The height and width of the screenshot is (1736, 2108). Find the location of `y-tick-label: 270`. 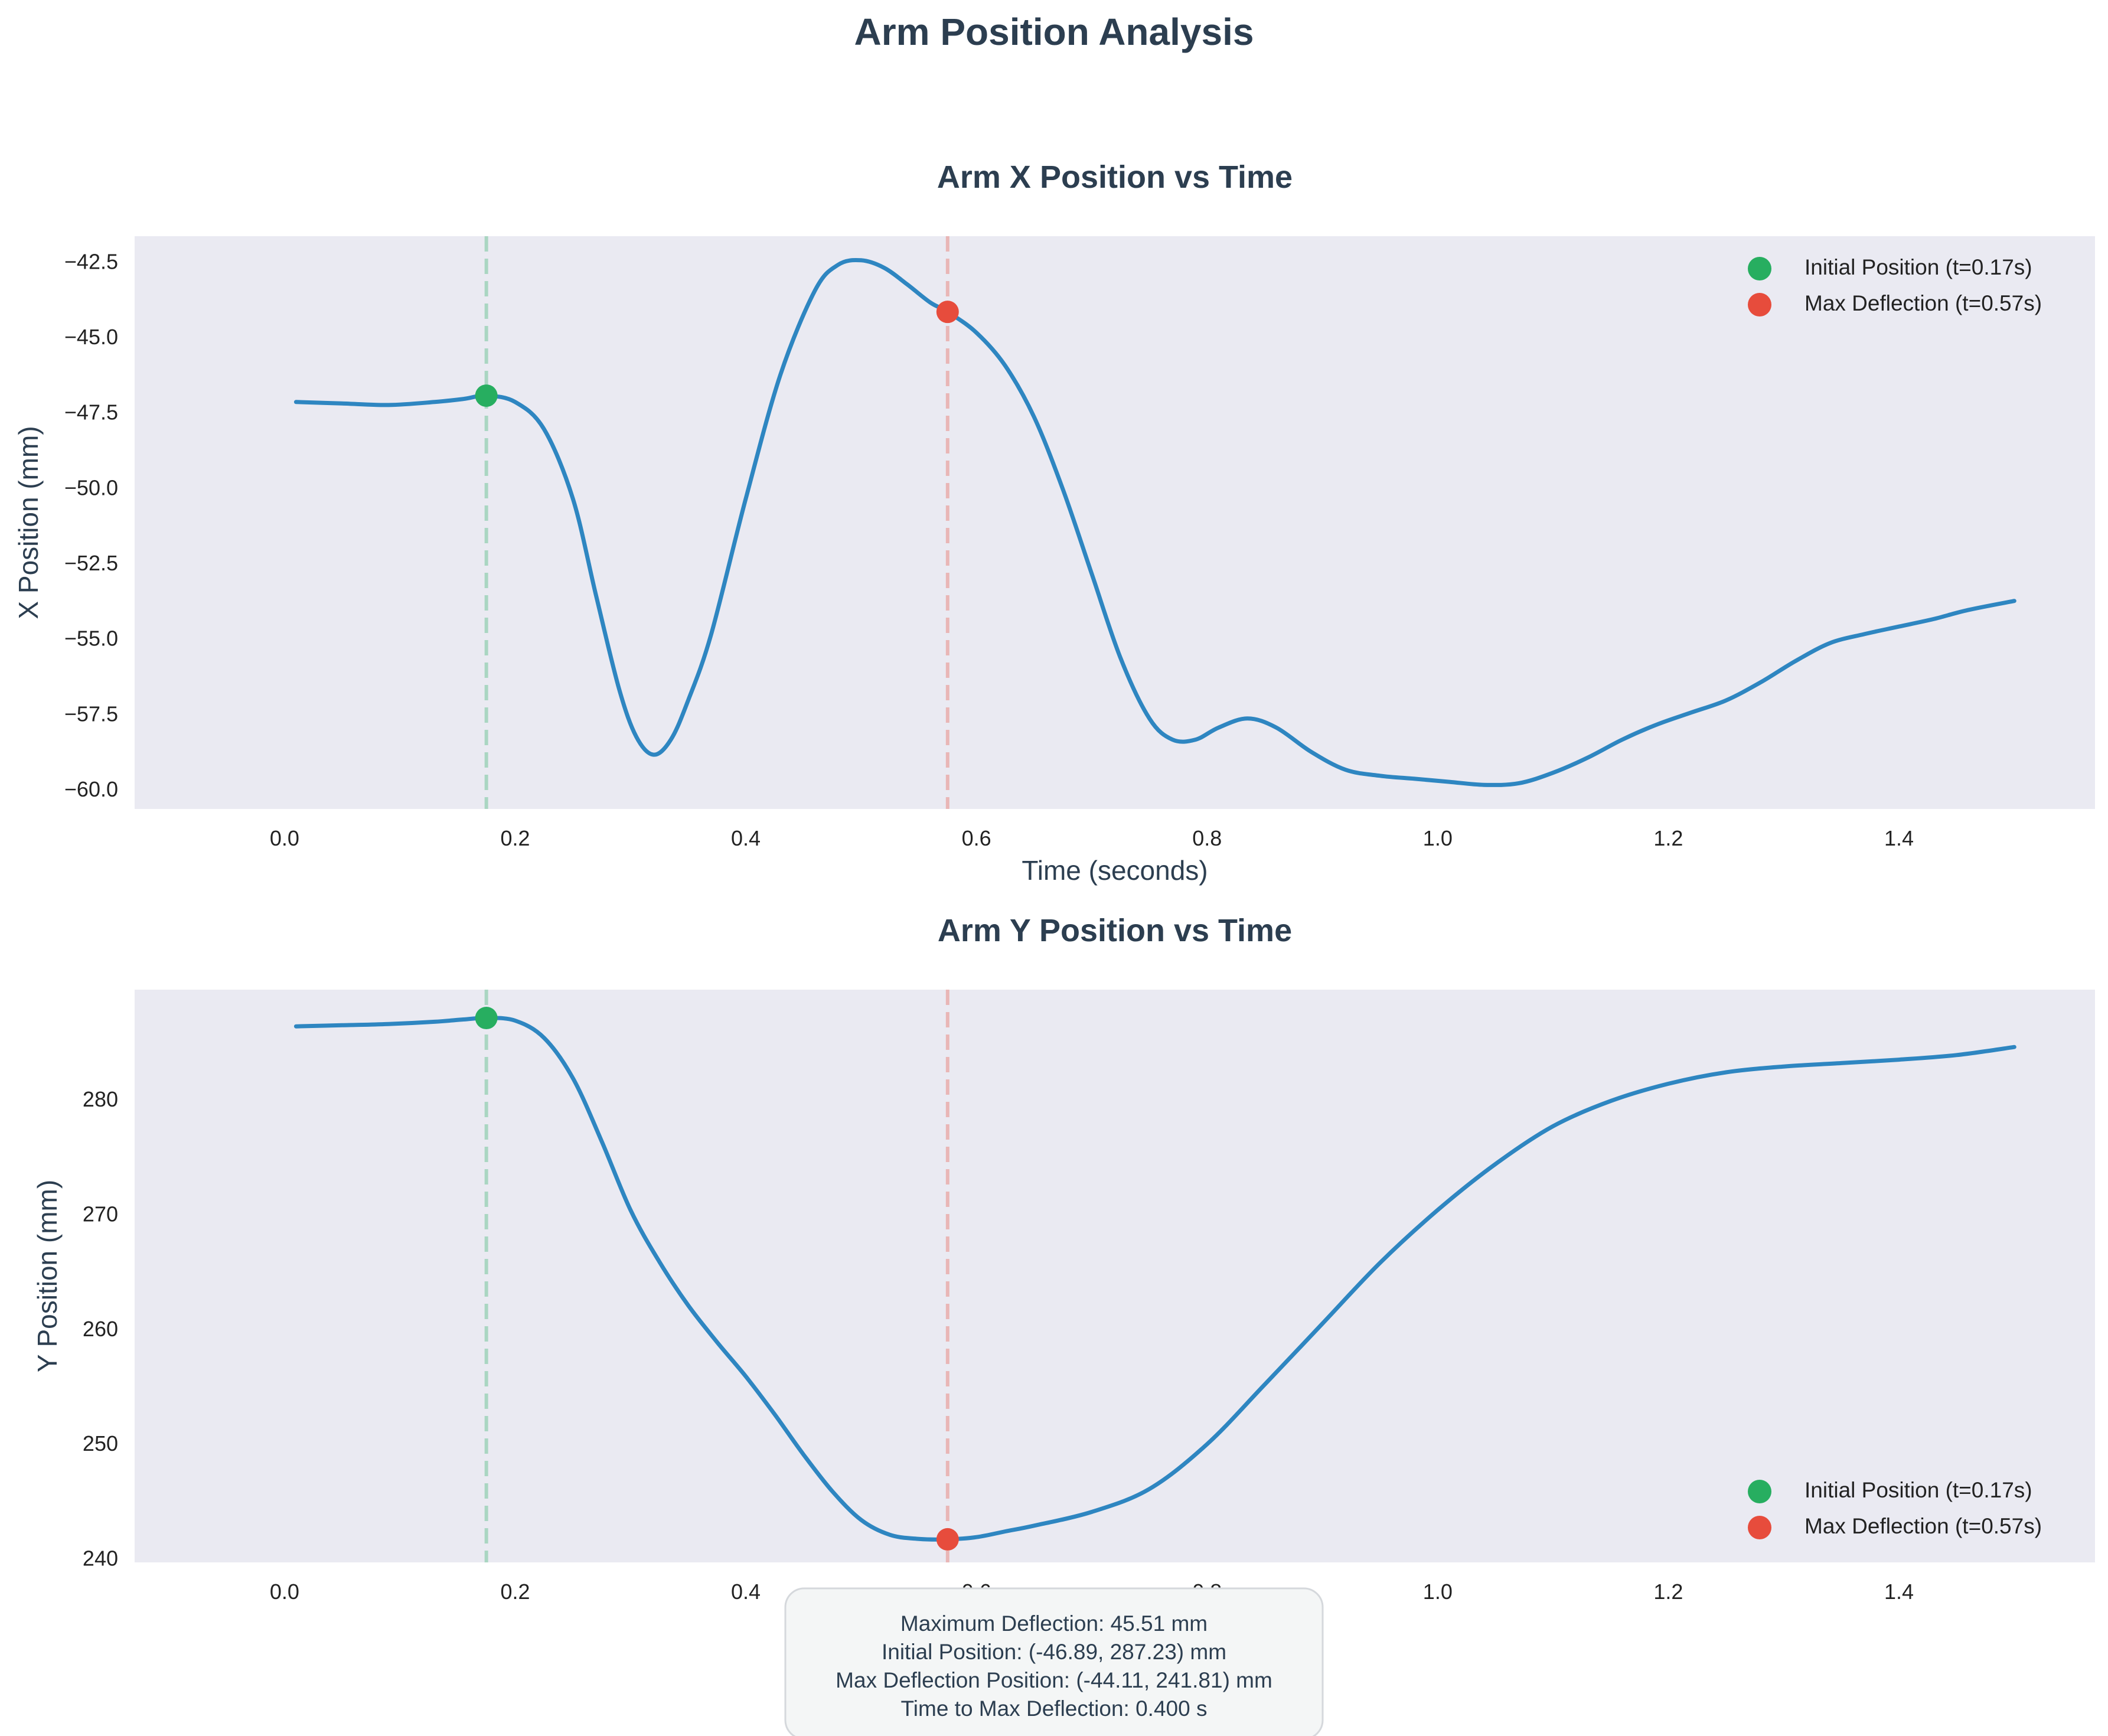

y-tick-label: 270 is located at coordinates (101, 1214).